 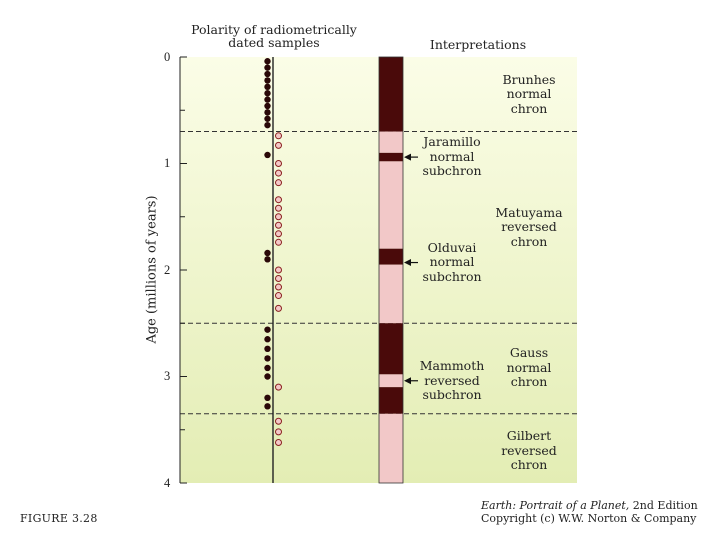 I want to click on interpretation-olduvai: Olduvai normal subchron, so click(x=452, y=262).